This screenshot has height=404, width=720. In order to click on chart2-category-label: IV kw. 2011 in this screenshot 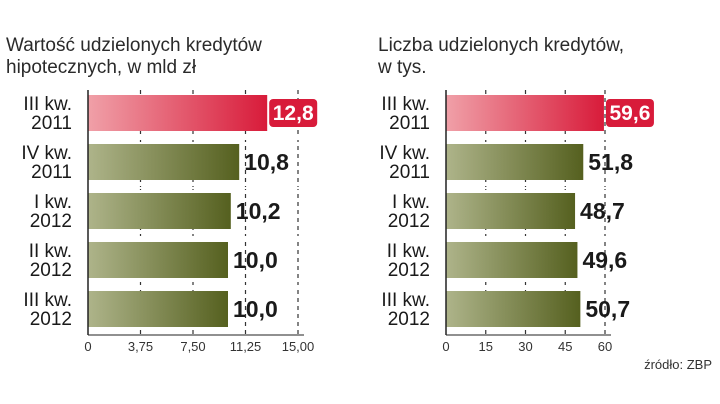, I will do `click(404, 163)`.